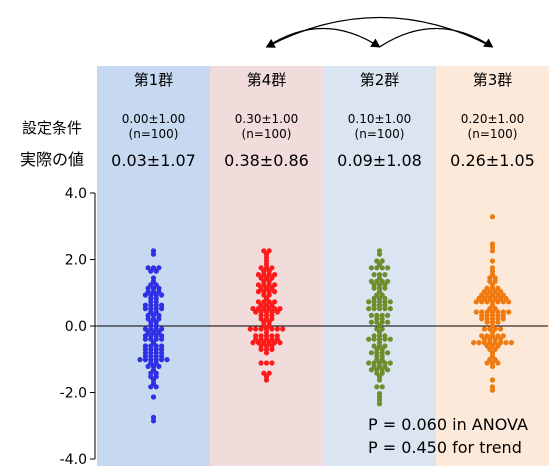  I want to click on group-setting-1: 0.00±1.00, so click(154, 119).